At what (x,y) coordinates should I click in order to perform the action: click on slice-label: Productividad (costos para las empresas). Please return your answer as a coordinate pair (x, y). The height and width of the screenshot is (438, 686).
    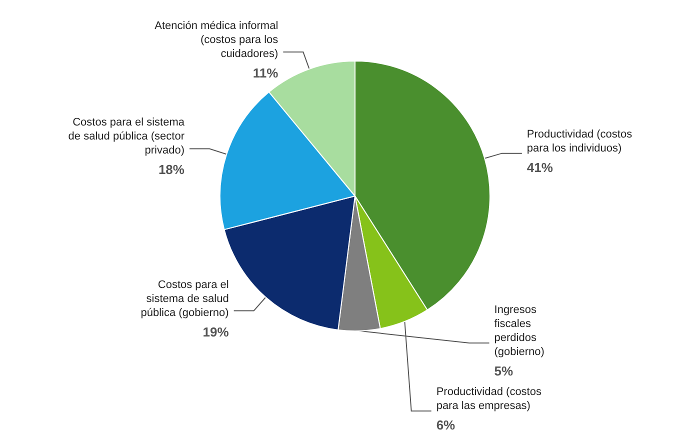
    Looking at the image, I should click on (489, 399).